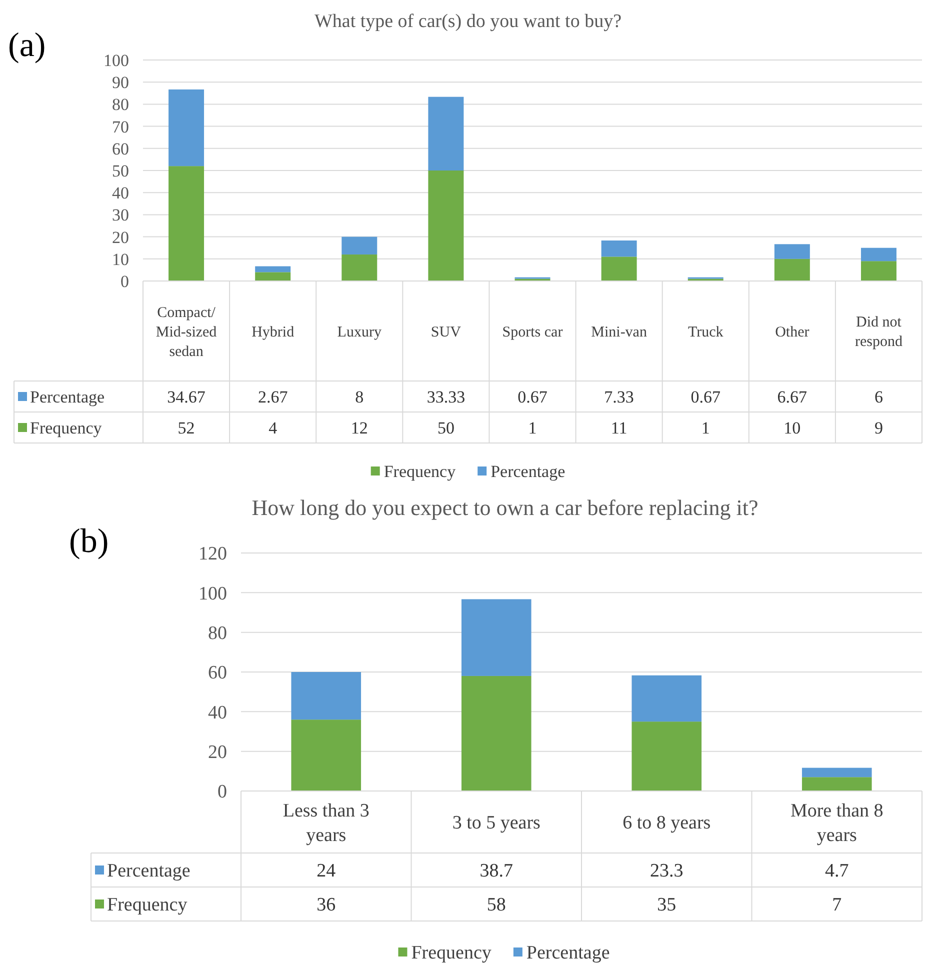 This screenshot has width=931, height=967. What do you see at coordinates (878, 396) in the screenshot?
I see `data-label: 6` at bounding box center [878, 396].